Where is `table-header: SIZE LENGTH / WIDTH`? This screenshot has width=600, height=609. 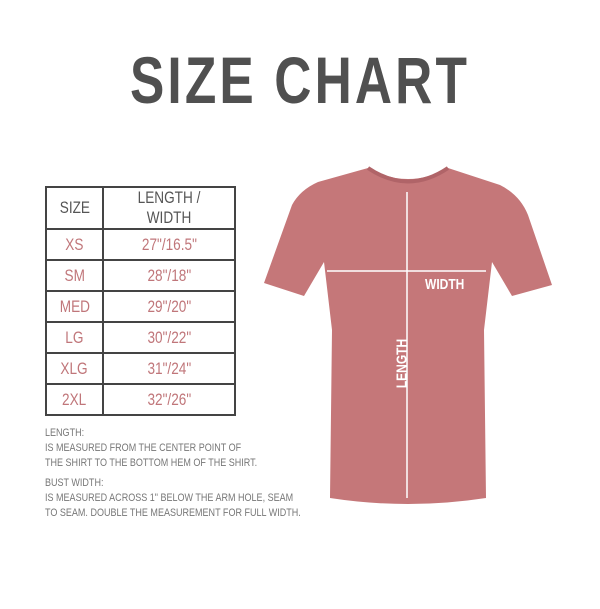
table-header: SIZE LENGTH / WIDTH is located at coordinates (140, 208).